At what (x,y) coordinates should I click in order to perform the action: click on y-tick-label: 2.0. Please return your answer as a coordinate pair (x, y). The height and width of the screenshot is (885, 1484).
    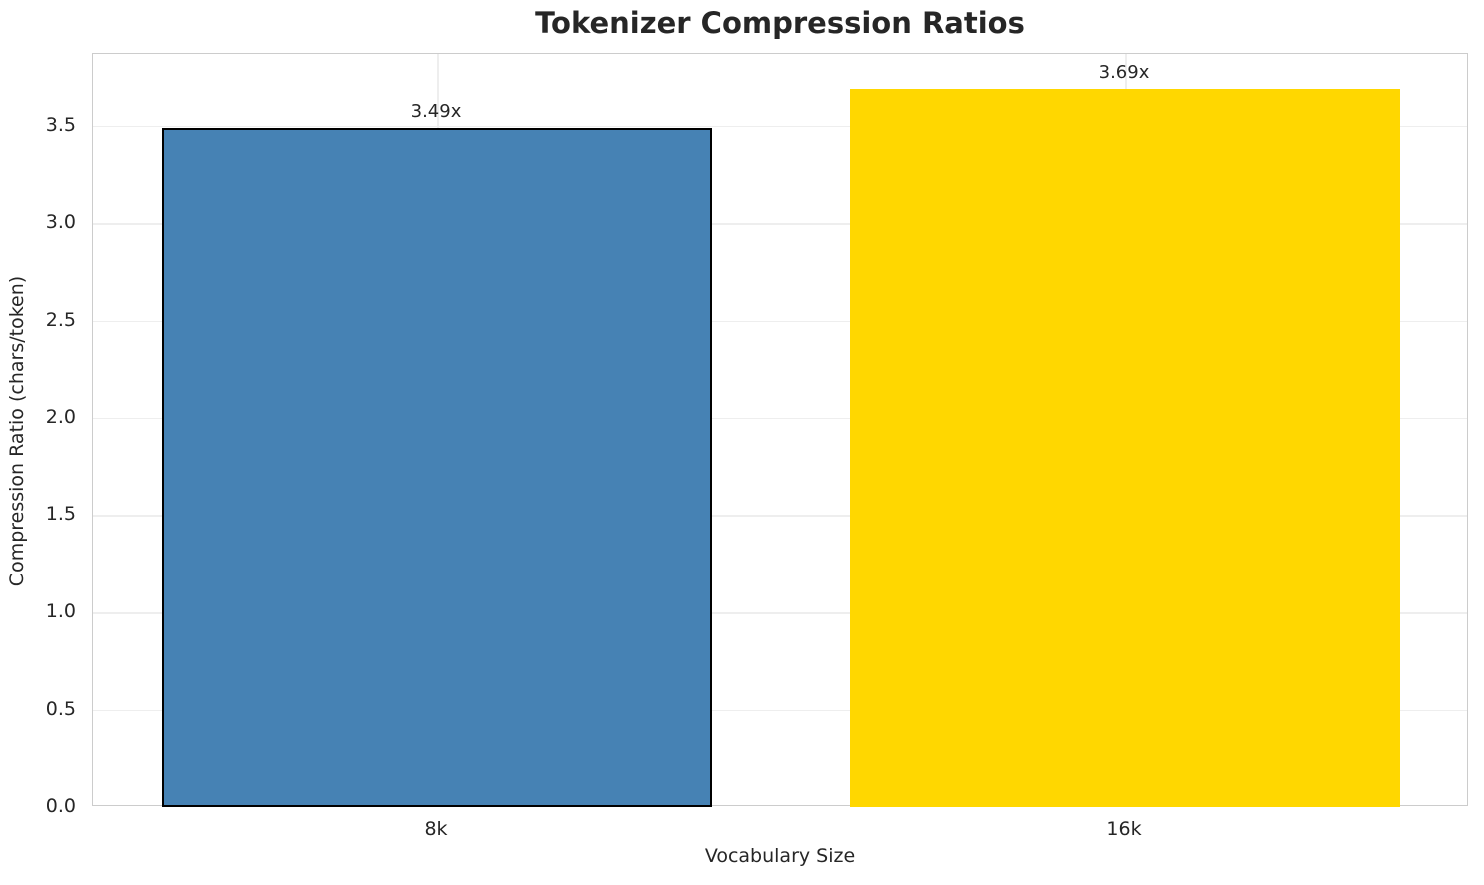
    Looking at the image, I should click on (60, 416).